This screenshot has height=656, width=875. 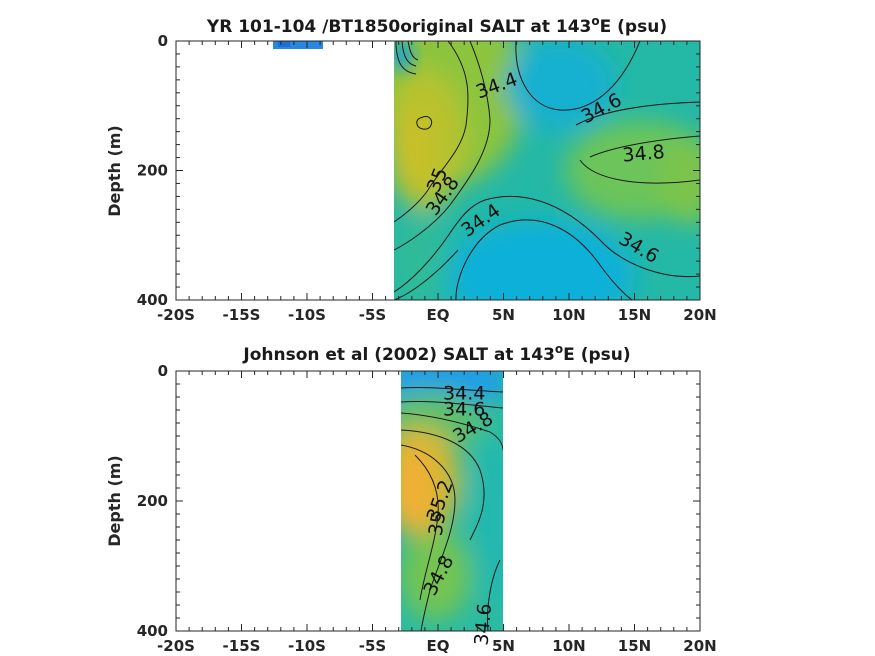 I want to click on y-tick-labels-top: 0 200 400, so click(x=152, y=170).